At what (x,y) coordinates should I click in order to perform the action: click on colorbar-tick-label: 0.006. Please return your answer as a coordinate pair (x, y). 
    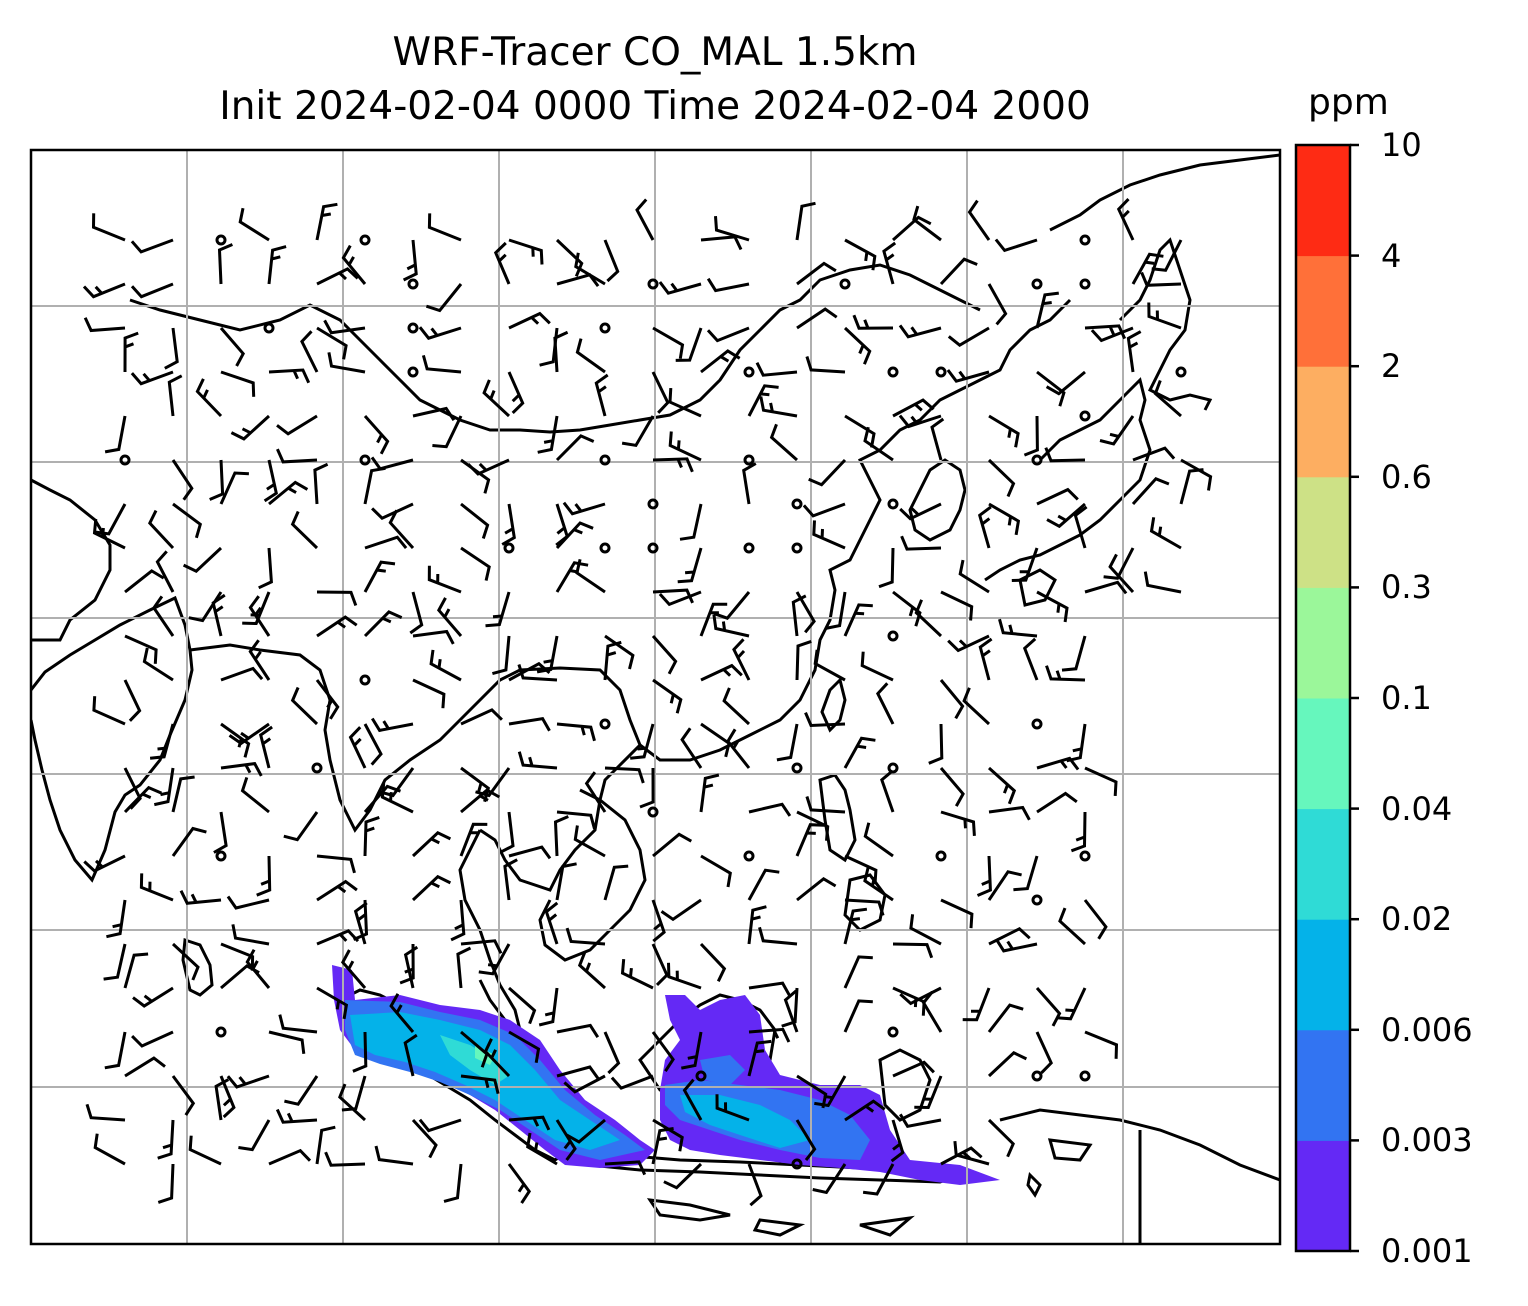
    Looking at the image, I should click on (1427, 1029).